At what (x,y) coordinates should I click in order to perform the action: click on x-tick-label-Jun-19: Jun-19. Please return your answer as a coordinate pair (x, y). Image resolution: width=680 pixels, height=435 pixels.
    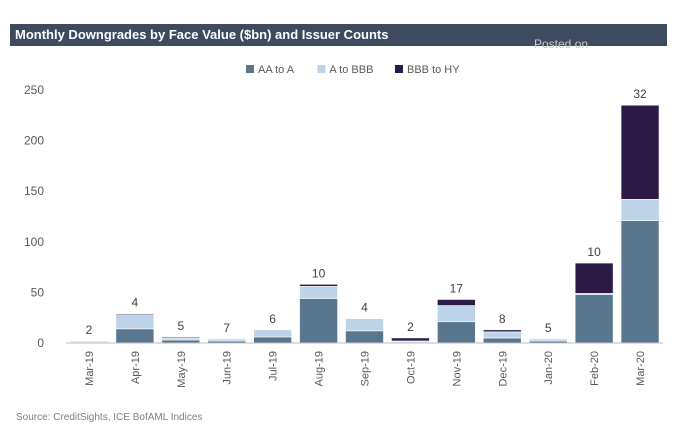
    Looking at the image, I should click on (228, 368).